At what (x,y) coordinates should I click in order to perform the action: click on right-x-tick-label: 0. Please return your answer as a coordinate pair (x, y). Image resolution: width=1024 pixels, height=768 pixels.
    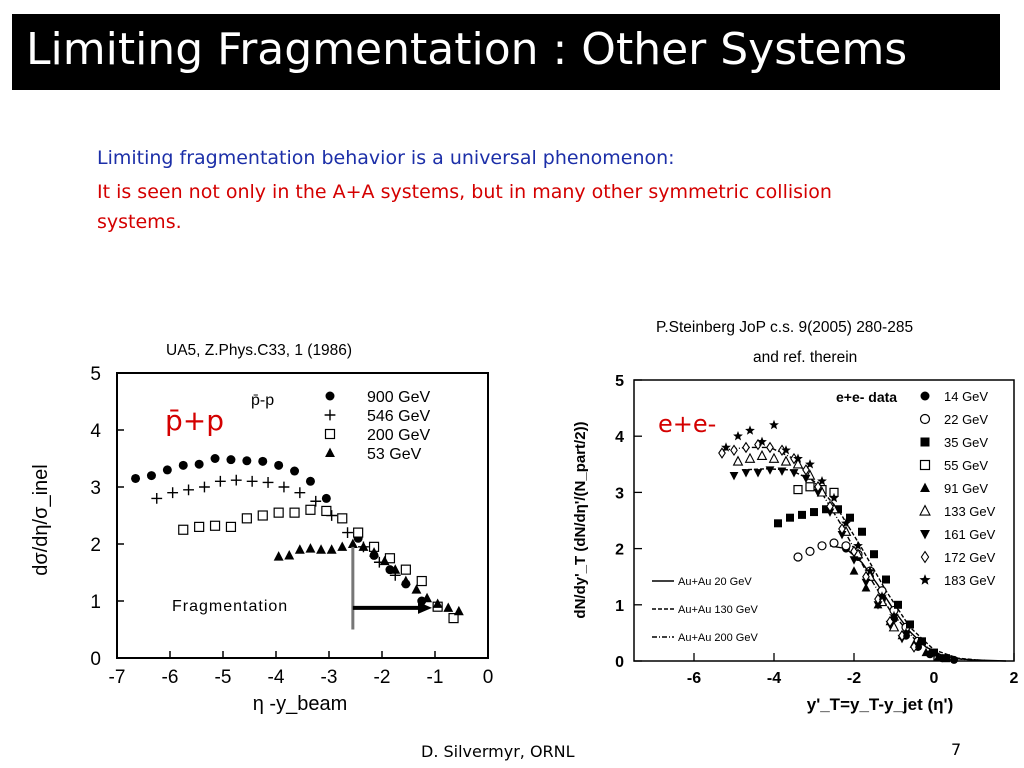
    Looking at the image, I should click on (934, 678).